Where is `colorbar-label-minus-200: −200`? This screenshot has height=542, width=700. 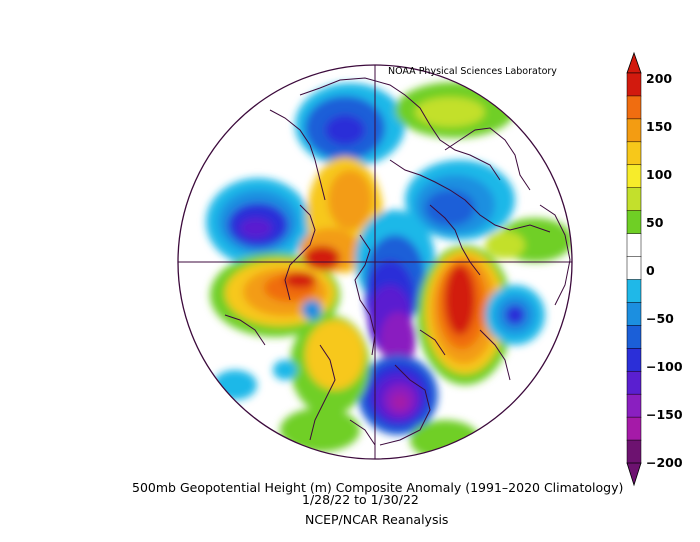
colorbar-label-minus-200: −200 is located at coordinates (664, 462).